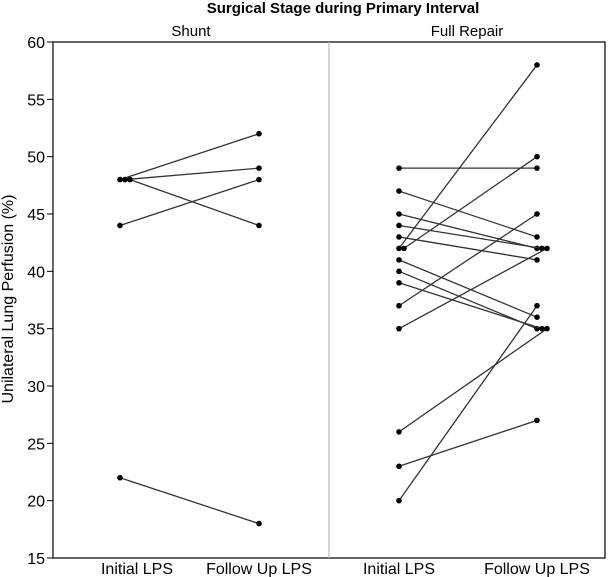 This screenshot has height=577, width=608. What do you see at coordinates (36, 158) in the screenshot?
I see `y-tick-label: 50` at bounding box center [36, 158].